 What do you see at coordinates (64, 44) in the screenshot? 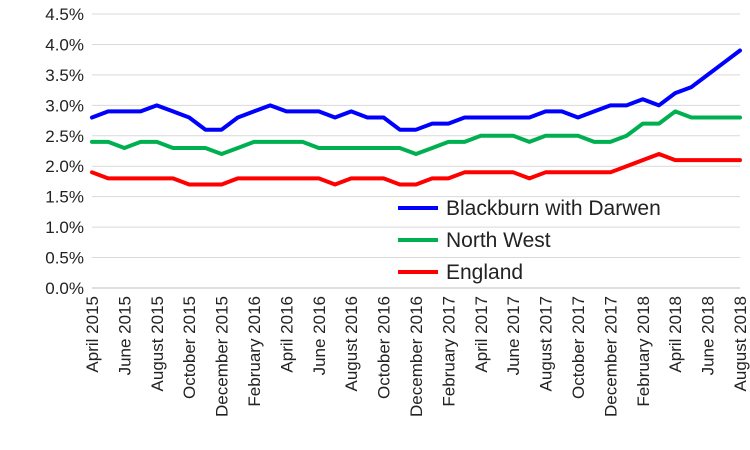
I see `y-tick-label: 4.0%` at bounding box center [64, 44].